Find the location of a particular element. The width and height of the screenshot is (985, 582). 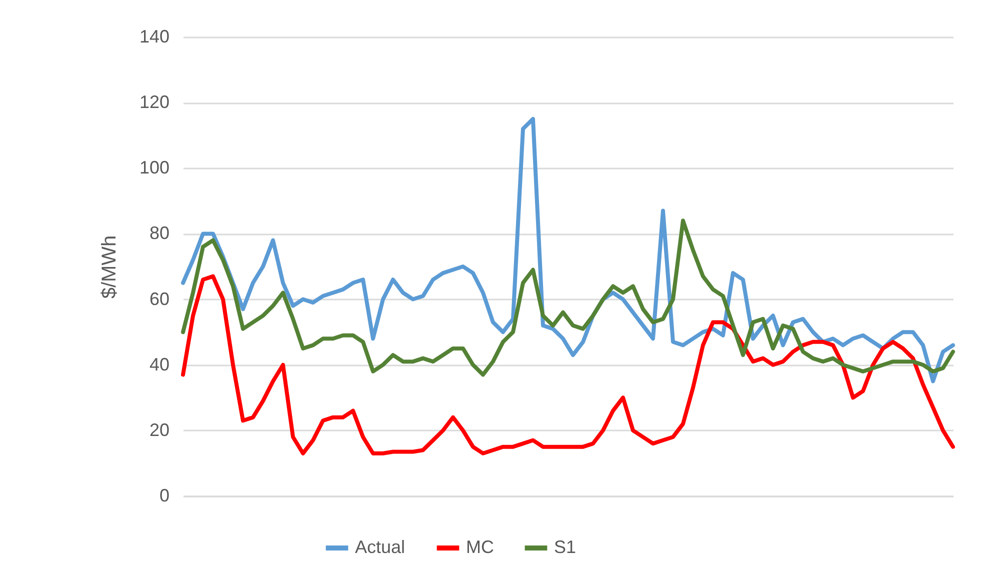

y-tick-label: 0 is located at coordinates (164, 496).